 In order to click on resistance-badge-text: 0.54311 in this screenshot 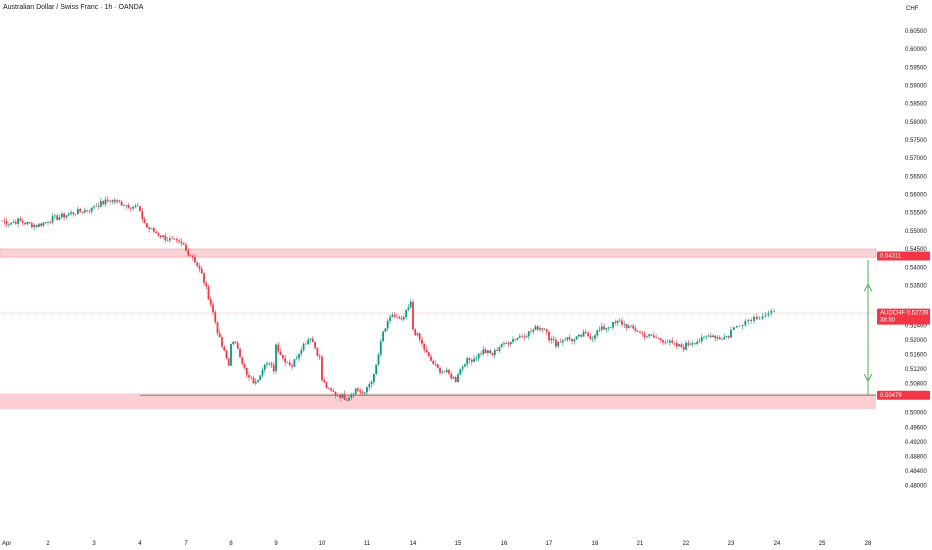, I will do `click(891, 257)`.